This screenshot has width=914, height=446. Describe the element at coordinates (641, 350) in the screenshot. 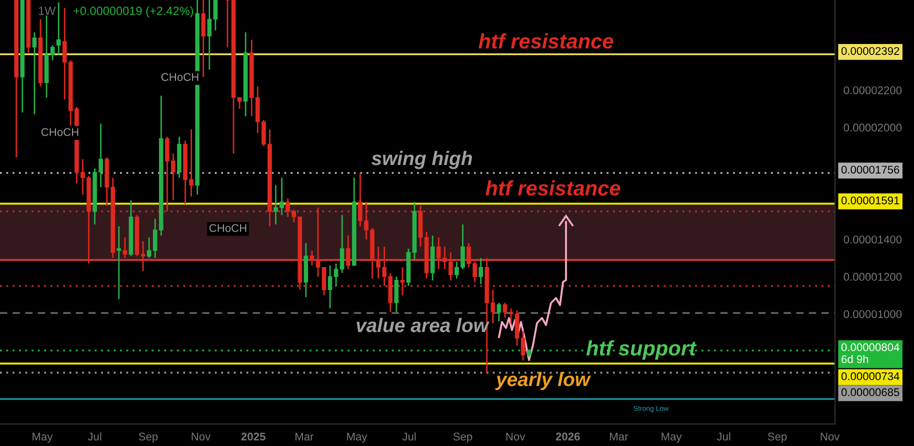

I see `annotation: htf support` at that location.